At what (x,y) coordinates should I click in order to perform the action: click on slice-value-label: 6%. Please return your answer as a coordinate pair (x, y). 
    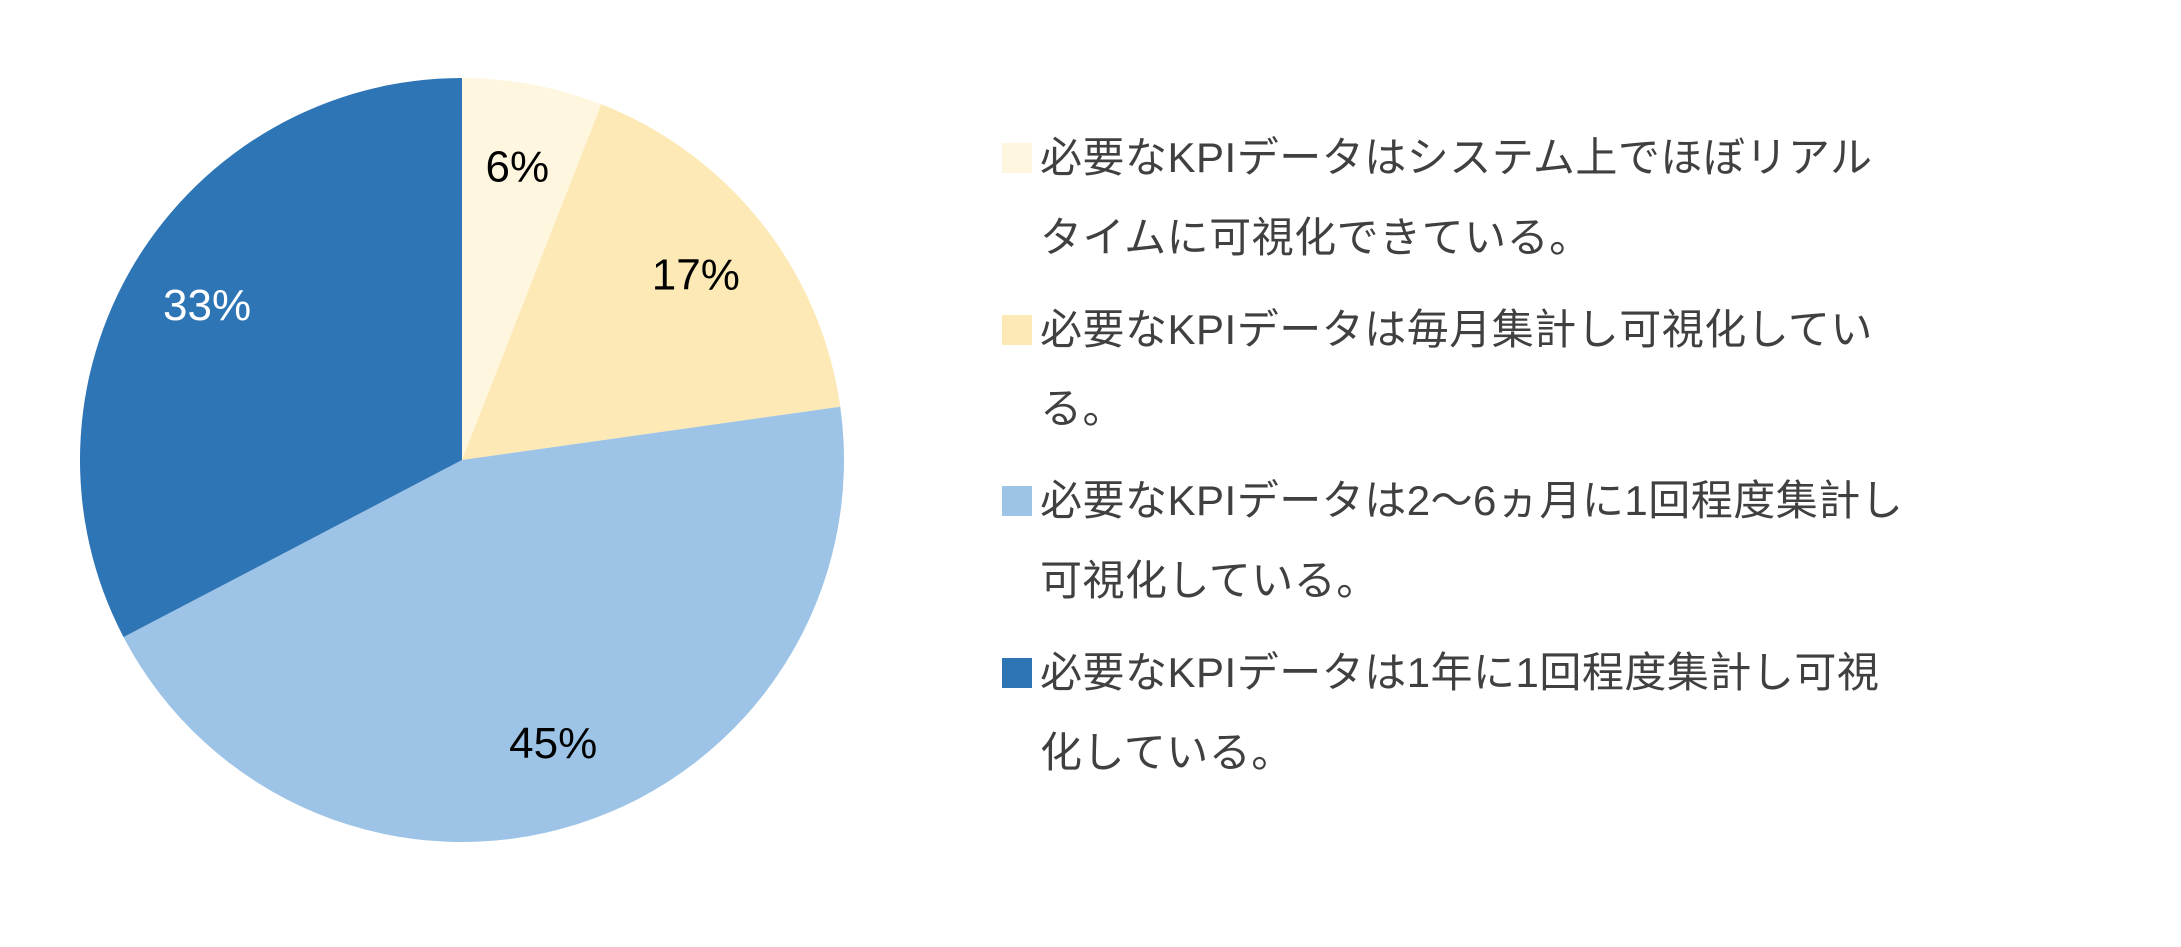
    Looking at the image, I should click on (518, 167).